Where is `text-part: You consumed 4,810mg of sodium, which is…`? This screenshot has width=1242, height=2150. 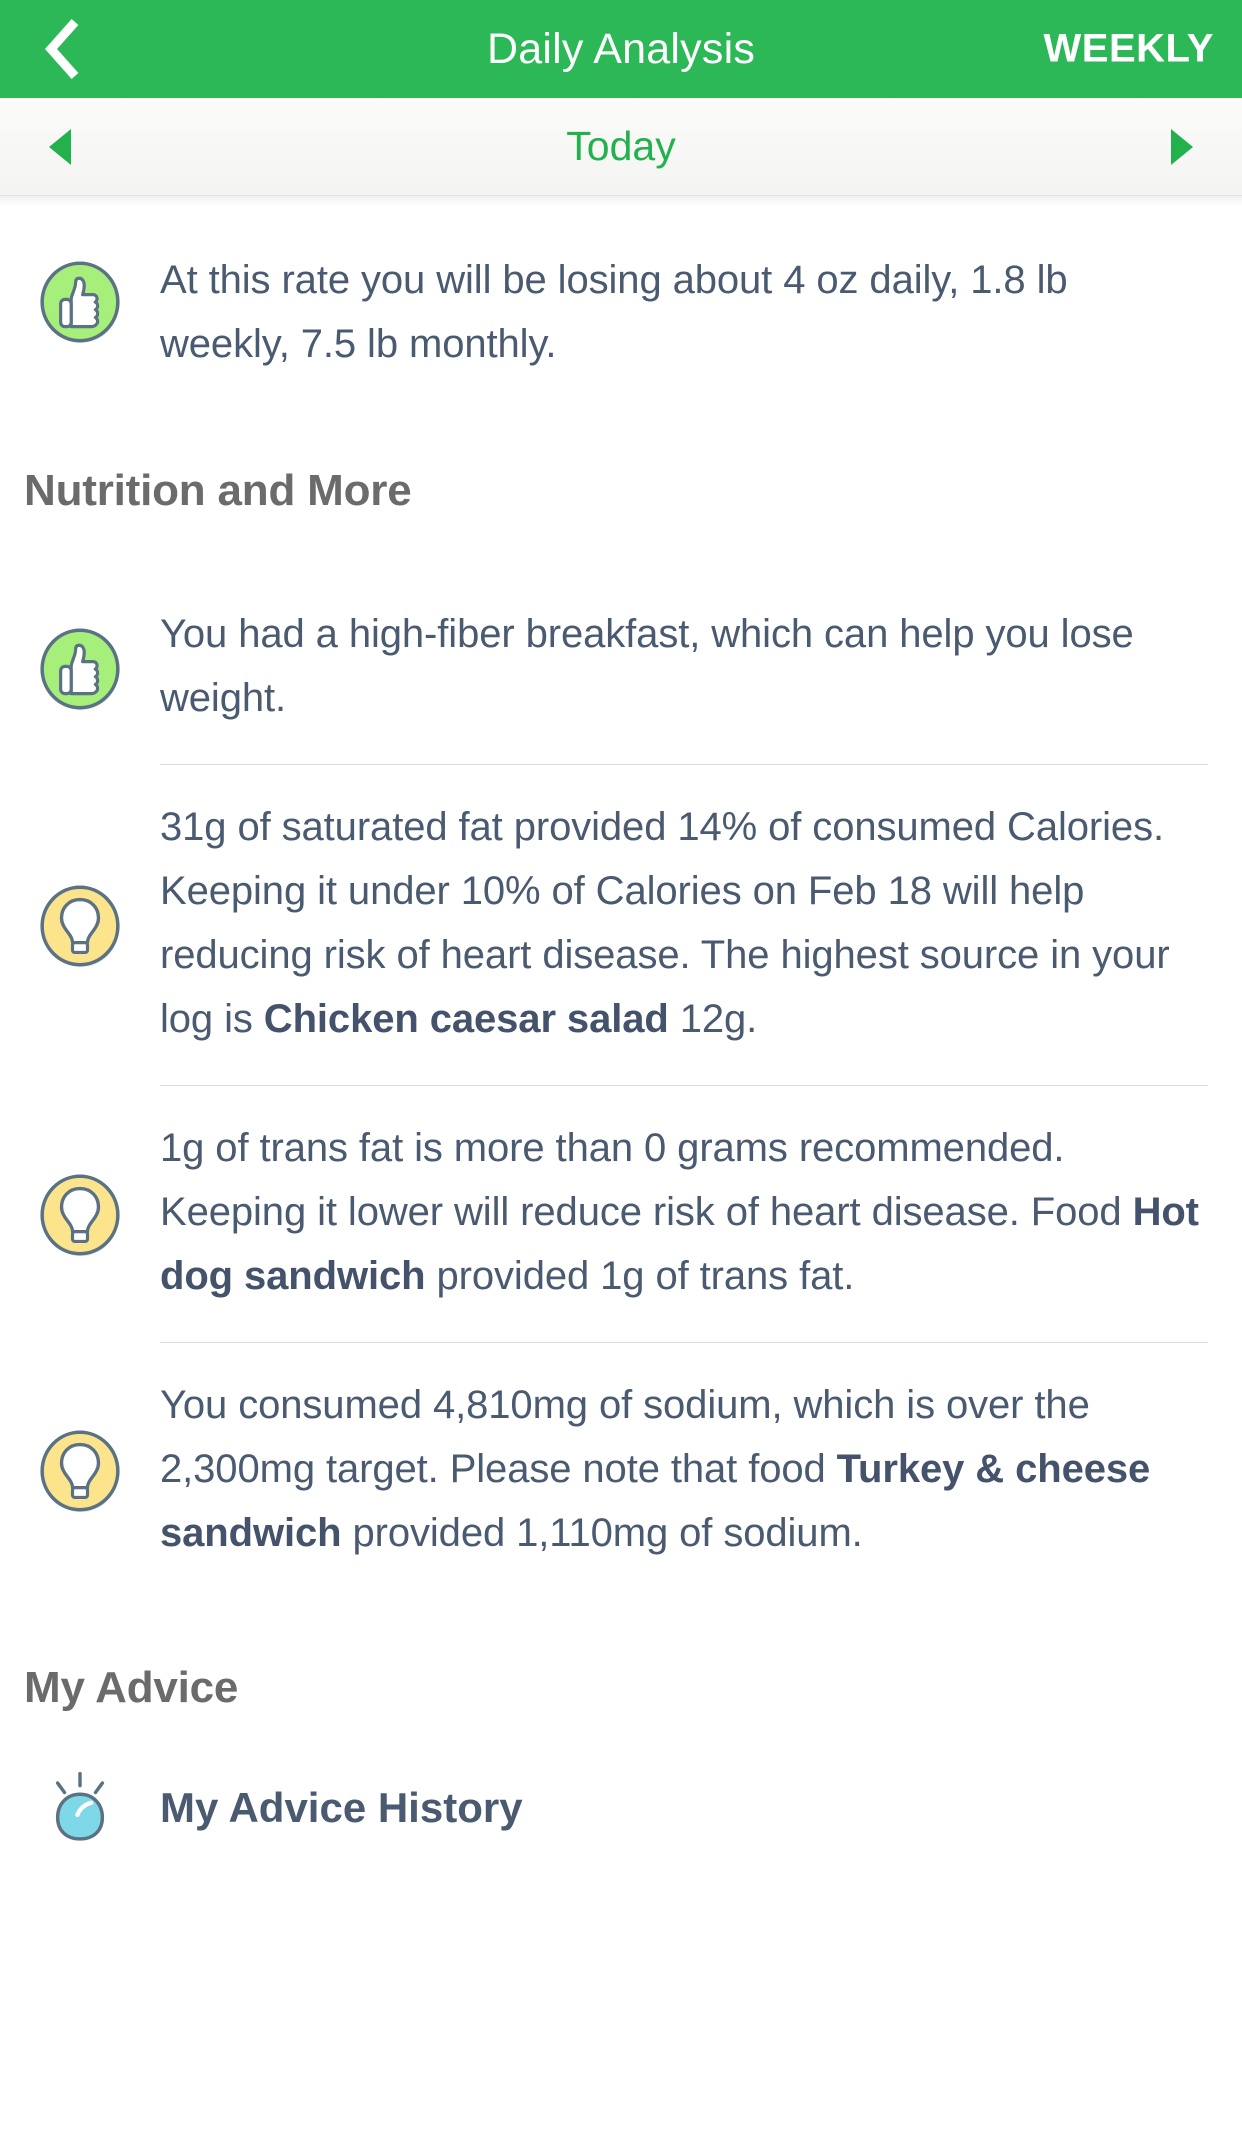 text-part: You consumed 4,810mg of sodium, which is… is located at coordinates (625, 1437).